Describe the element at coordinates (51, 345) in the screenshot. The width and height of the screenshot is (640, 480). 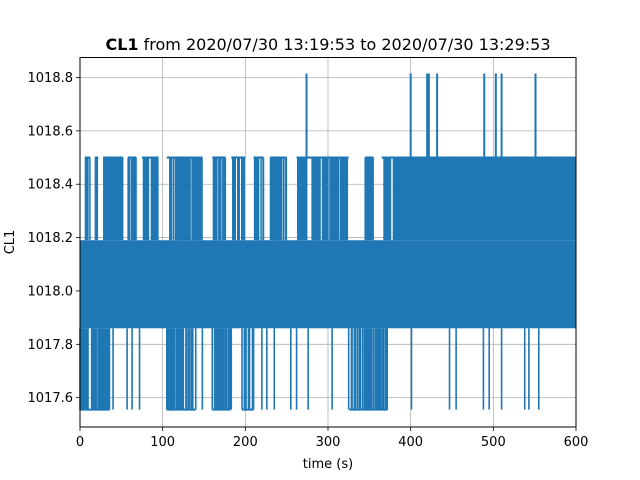
I see `y-tick-label: 1017.8` at that location.